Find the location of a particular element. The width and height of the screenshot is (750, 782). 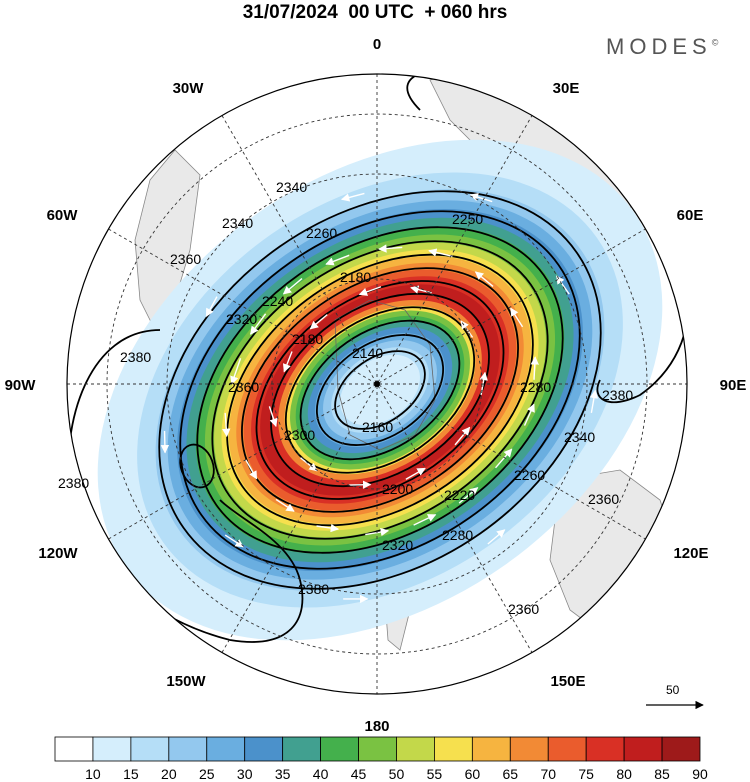

contour-label: 2200 is located at coordinates (397, 489).